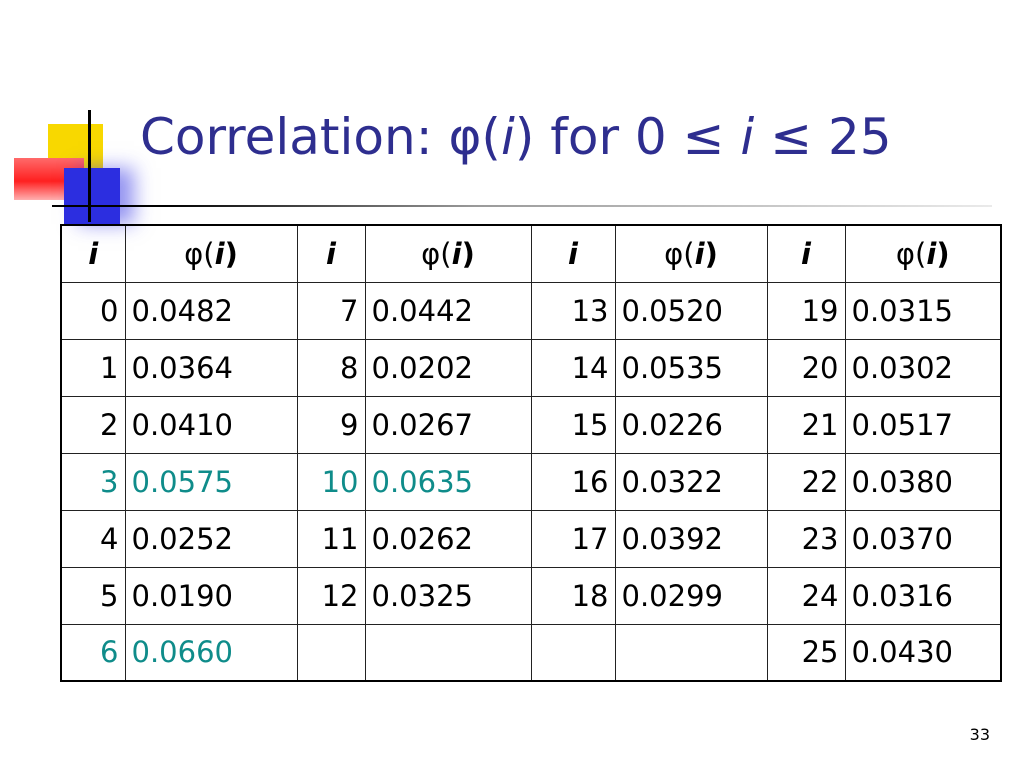 The width and height of the screenshot is (1024, 768). I want to click on table-row: 0 0.0482 7 0.0442 13 0.0520 19 0.0315, so click(531, 310).